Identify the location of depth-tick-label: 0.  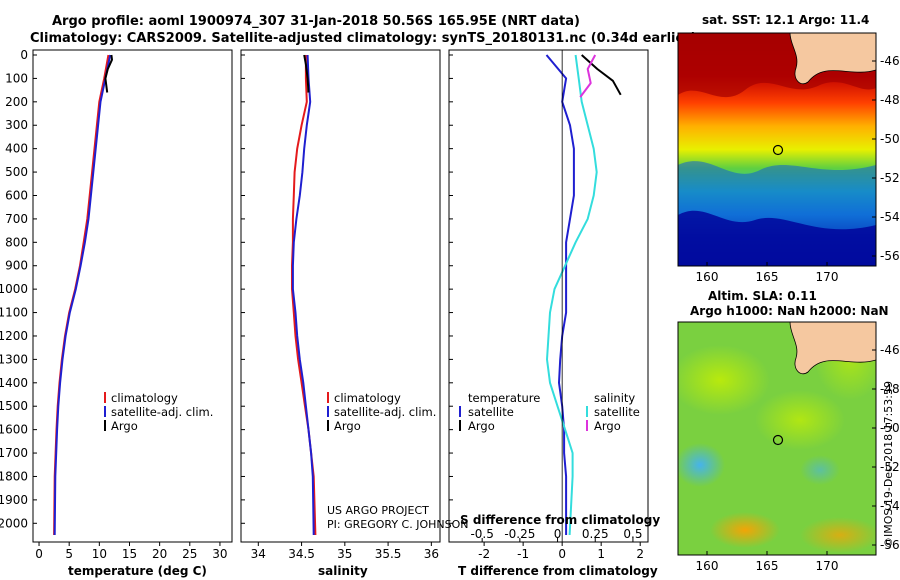
(24, 55).